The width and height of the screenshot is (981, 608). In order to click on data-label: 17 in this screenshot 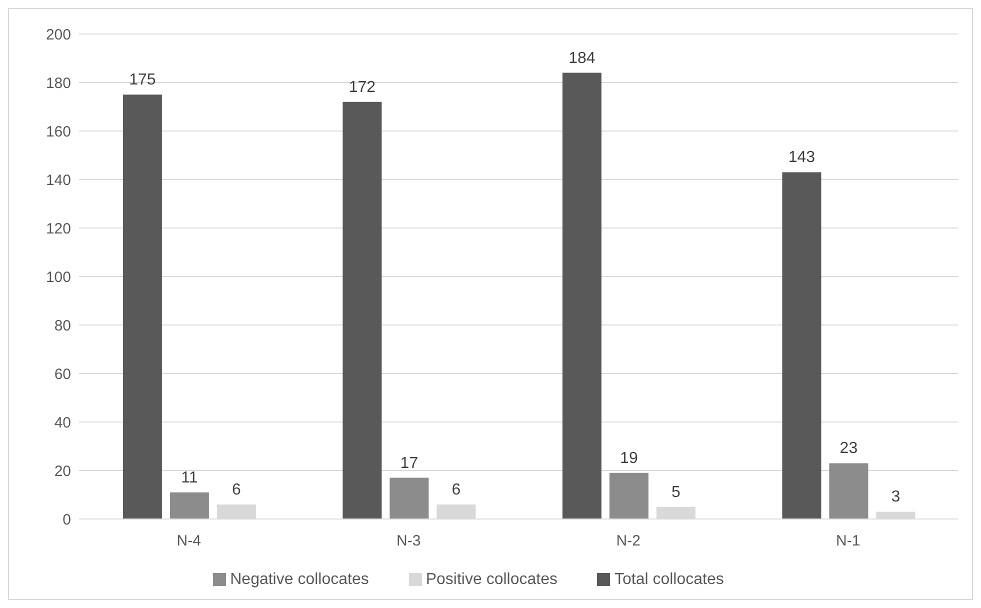, I will do `click(409, 463)`.